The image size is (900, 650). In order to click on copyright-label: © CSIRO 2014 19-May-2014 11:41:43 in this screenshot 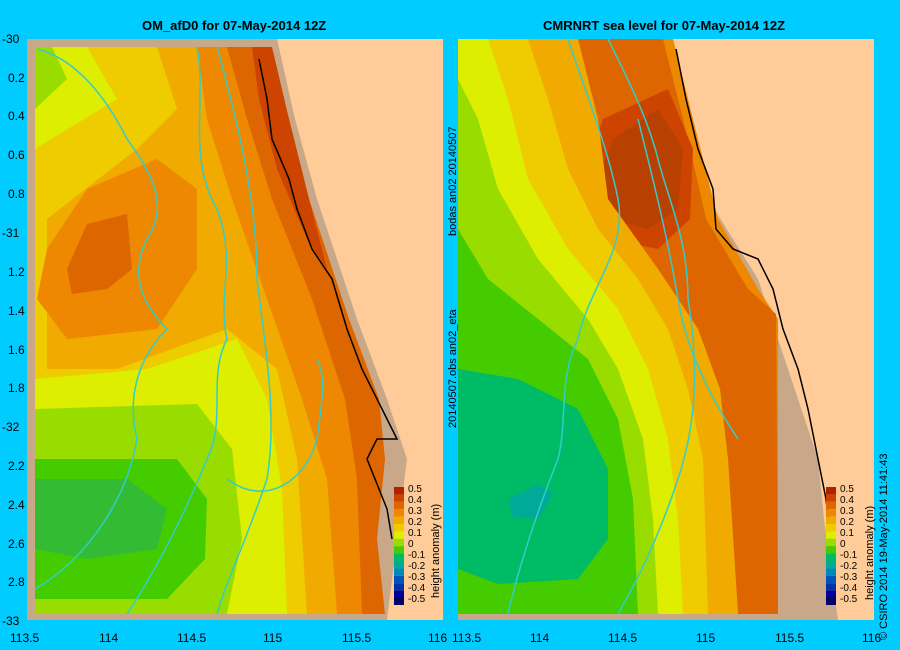, I will do `click(884, 546)`.